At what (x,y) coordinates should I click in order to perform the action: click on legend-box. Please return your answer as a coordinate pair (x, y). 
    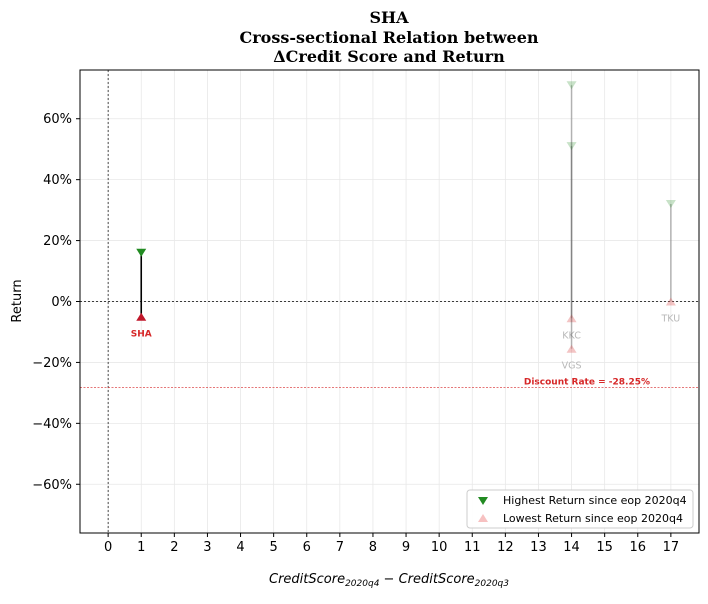
    Looking at the image, I should click on (580, 509).